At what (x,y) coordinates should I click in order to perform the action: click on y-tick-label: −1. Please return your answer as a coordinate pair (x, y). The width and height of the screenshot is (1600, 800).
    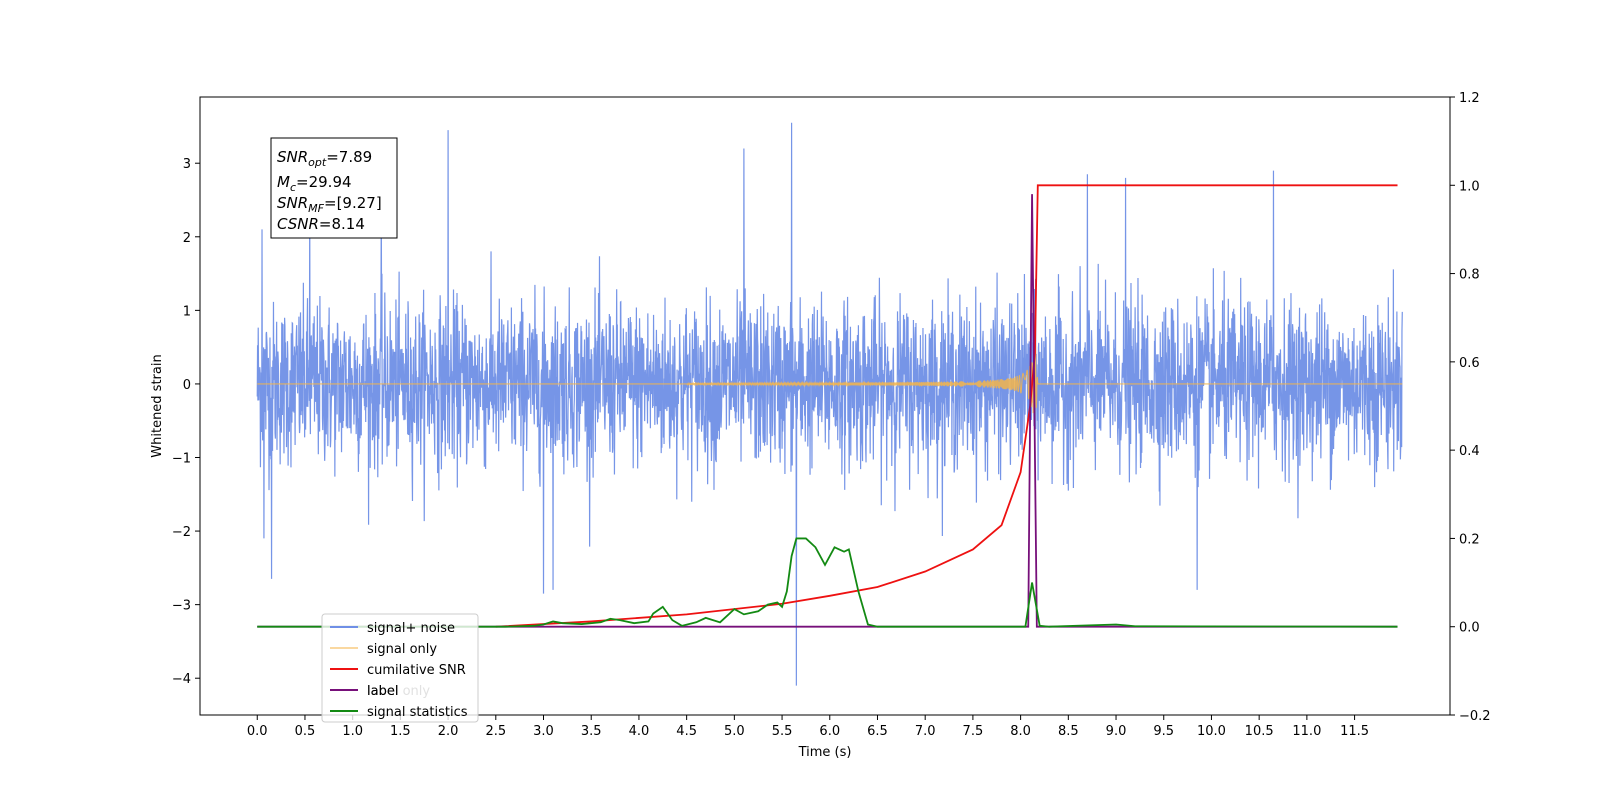
    Looking at the image, I should click on (181, 459).